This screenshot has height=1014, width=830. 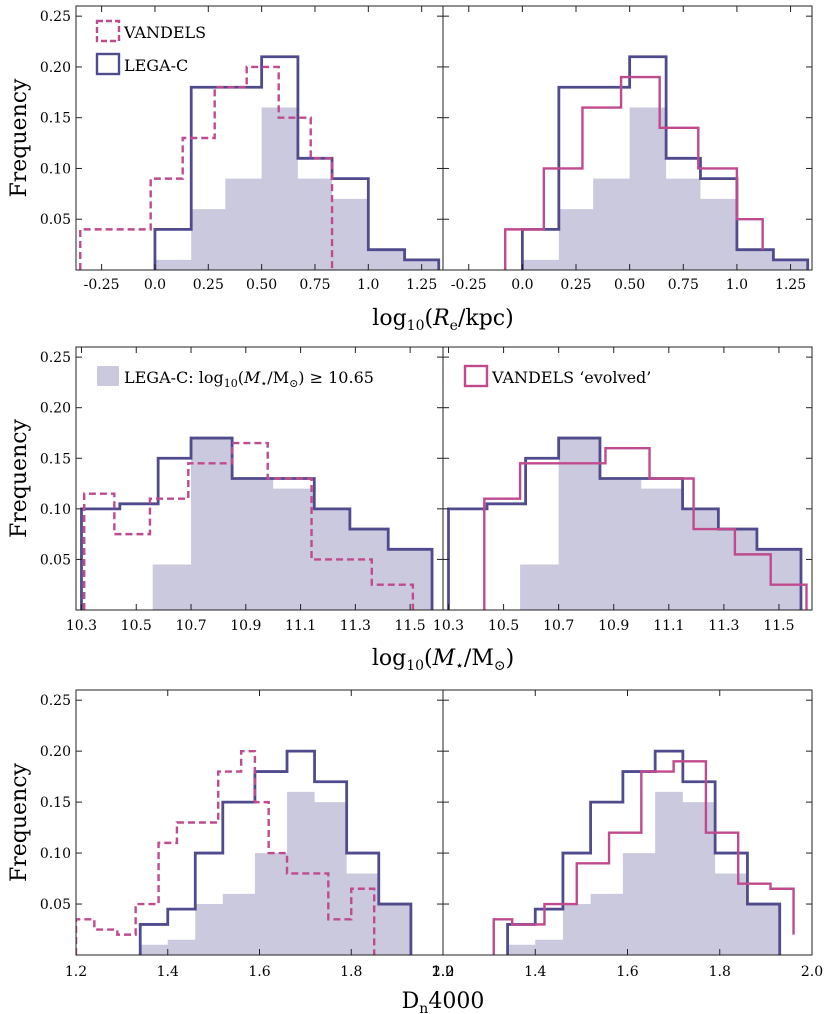 I want to click on vandels-hist-r0-p1, so click(x=634, y=172).